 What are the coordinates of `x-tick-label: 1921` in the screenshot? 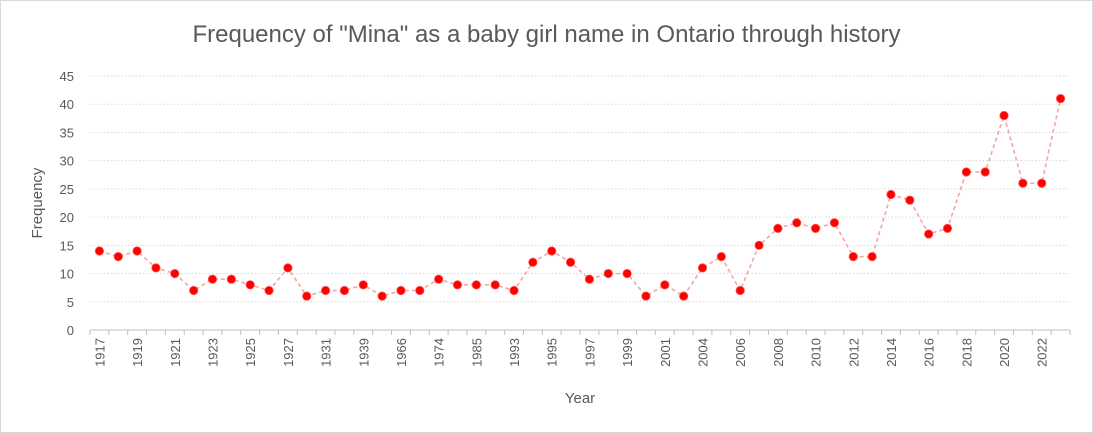 It's located at (175, 352).